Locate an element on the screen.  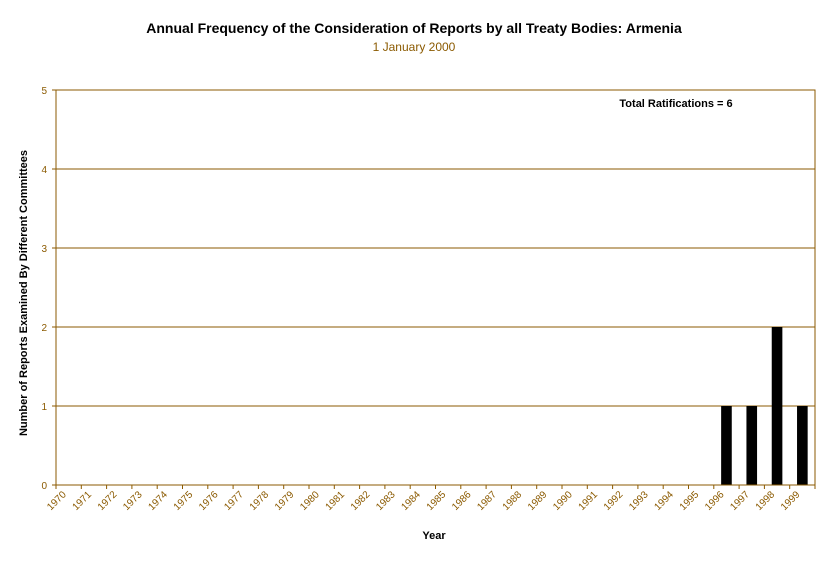
x-tick-label: 1973 is located at coordinates (133, 501).